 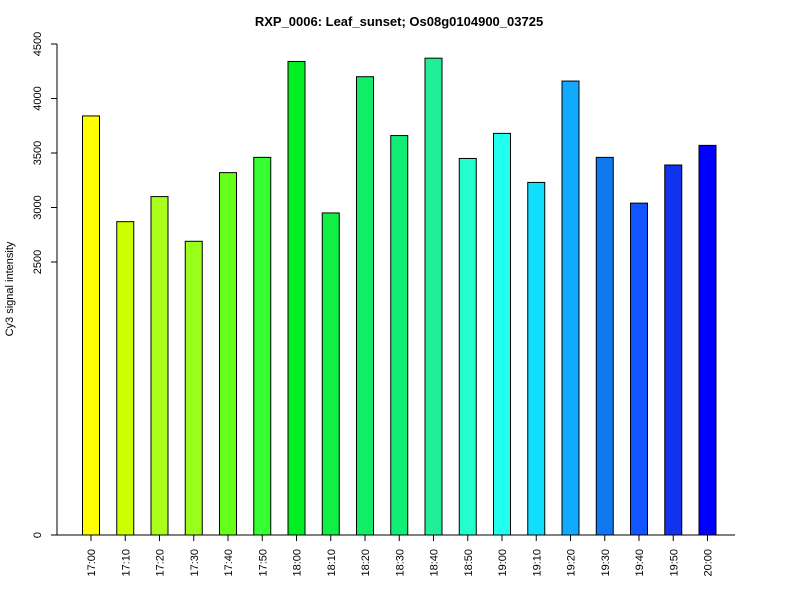 What do you see at coordinates (38, 535) in the screenshot?
I see `y-tick-label: 0` at bounding box center [38, 535].